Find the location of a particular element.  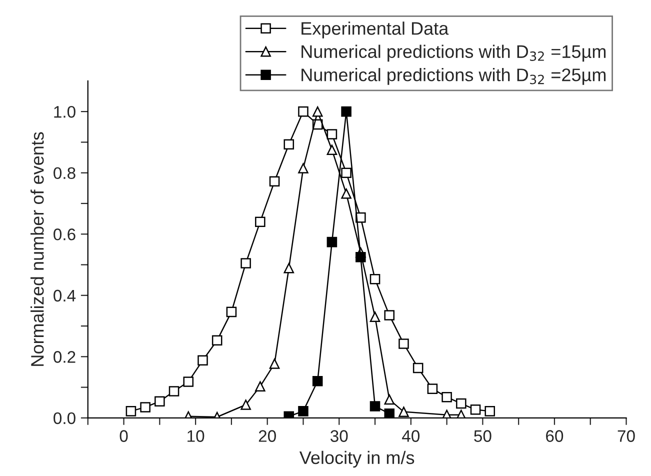

x-tick-label: 70 is located at coordinates (626, 436).